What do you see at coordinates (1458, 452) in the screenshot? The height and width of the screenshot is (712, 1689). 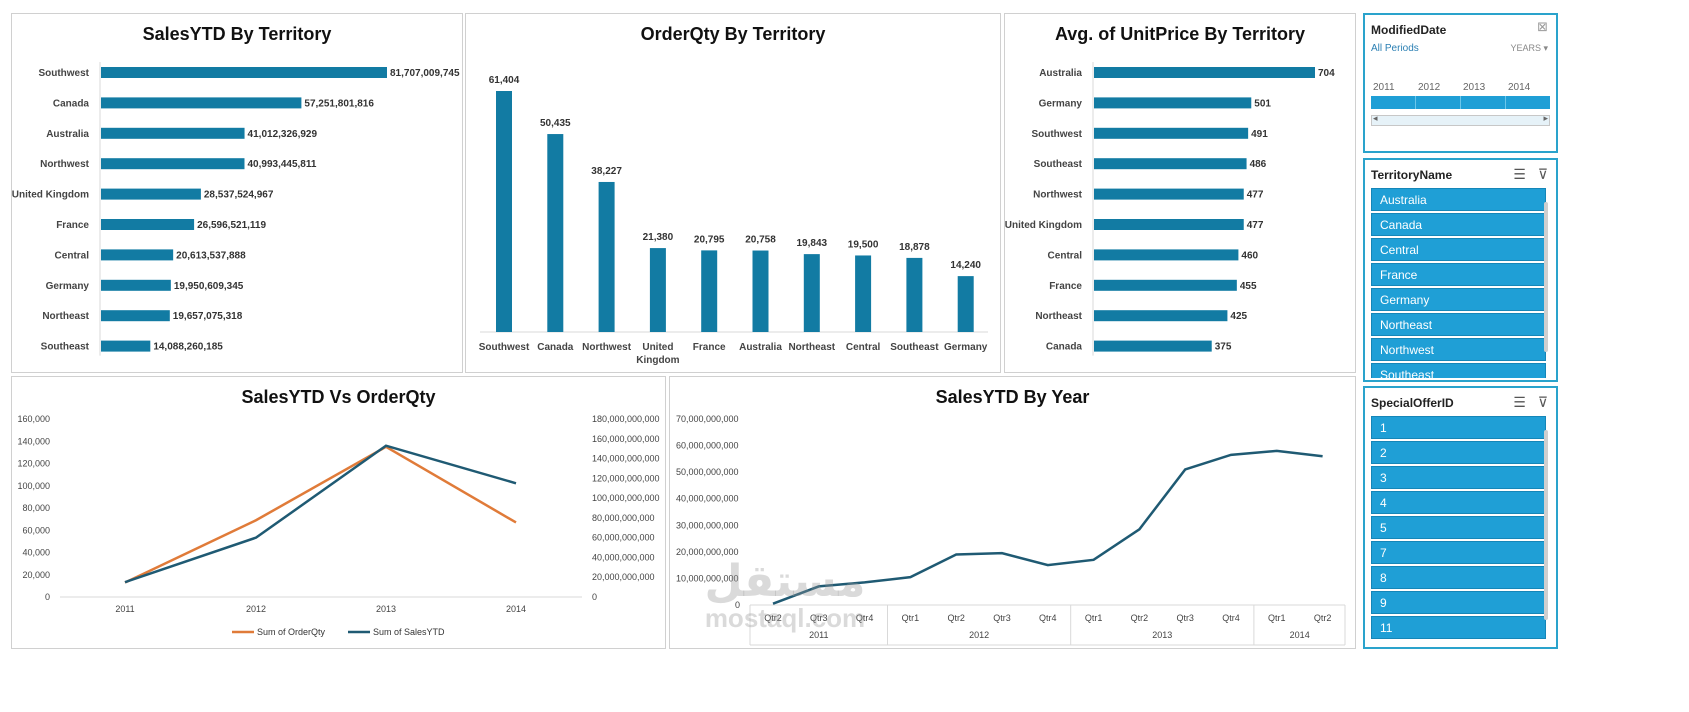 I see `slicer-item: 2` at bounding box center [1458, 452].